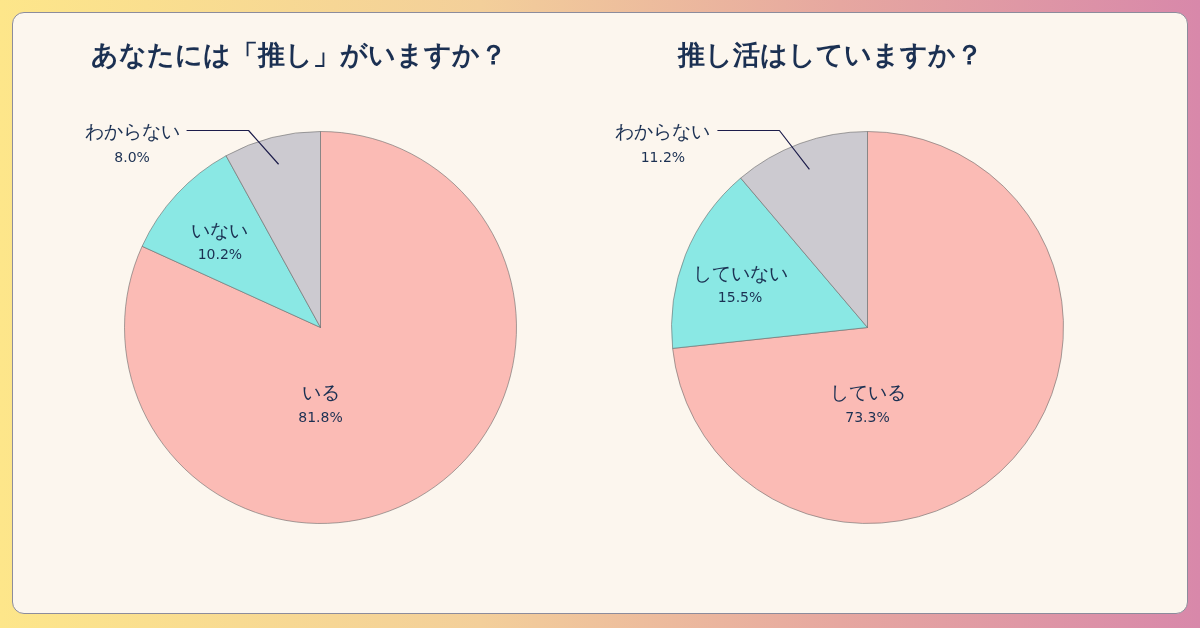 Image resolution: width=1200 pixels, height=628 pixels. Describe the element at coordinates (298, 54) in the screenshot. I see `chart-title: あなたには「推し」がいますか？` at that location.